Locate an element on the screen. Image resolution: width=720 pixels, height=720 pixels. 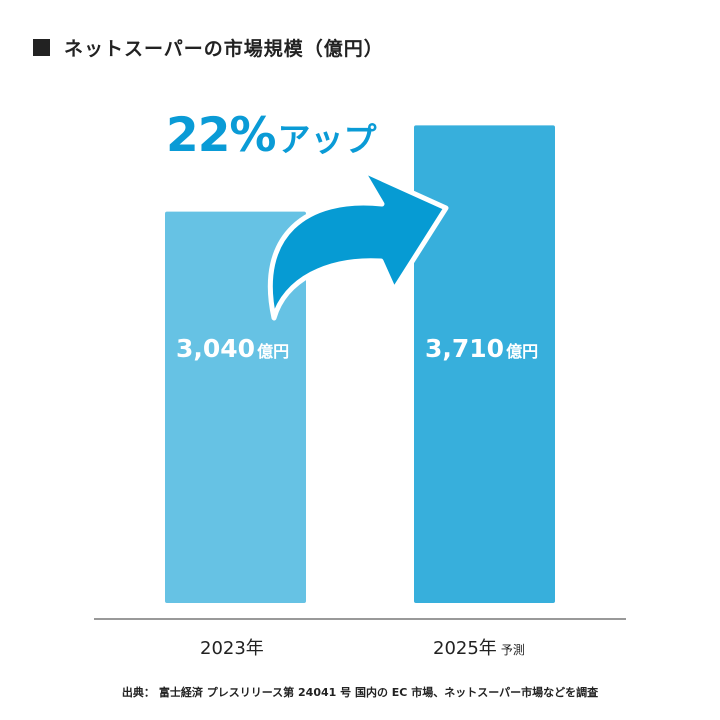
chart-title: ネットスーパーの市場規模（億円） is located at coordinates (224, 48).